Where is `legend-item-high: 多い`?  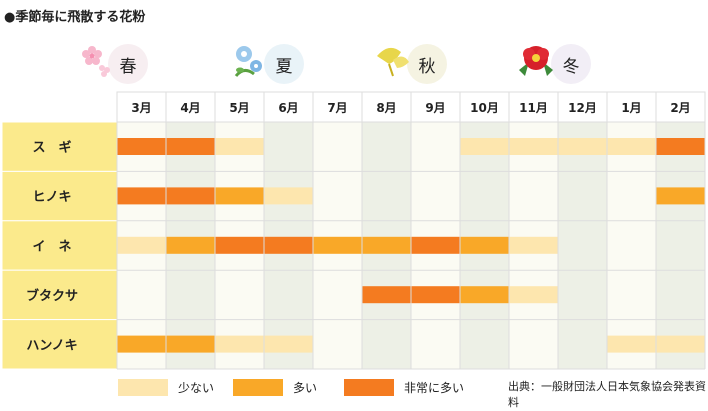
legend-item-high: 多い is located at coordinates (275, 387).